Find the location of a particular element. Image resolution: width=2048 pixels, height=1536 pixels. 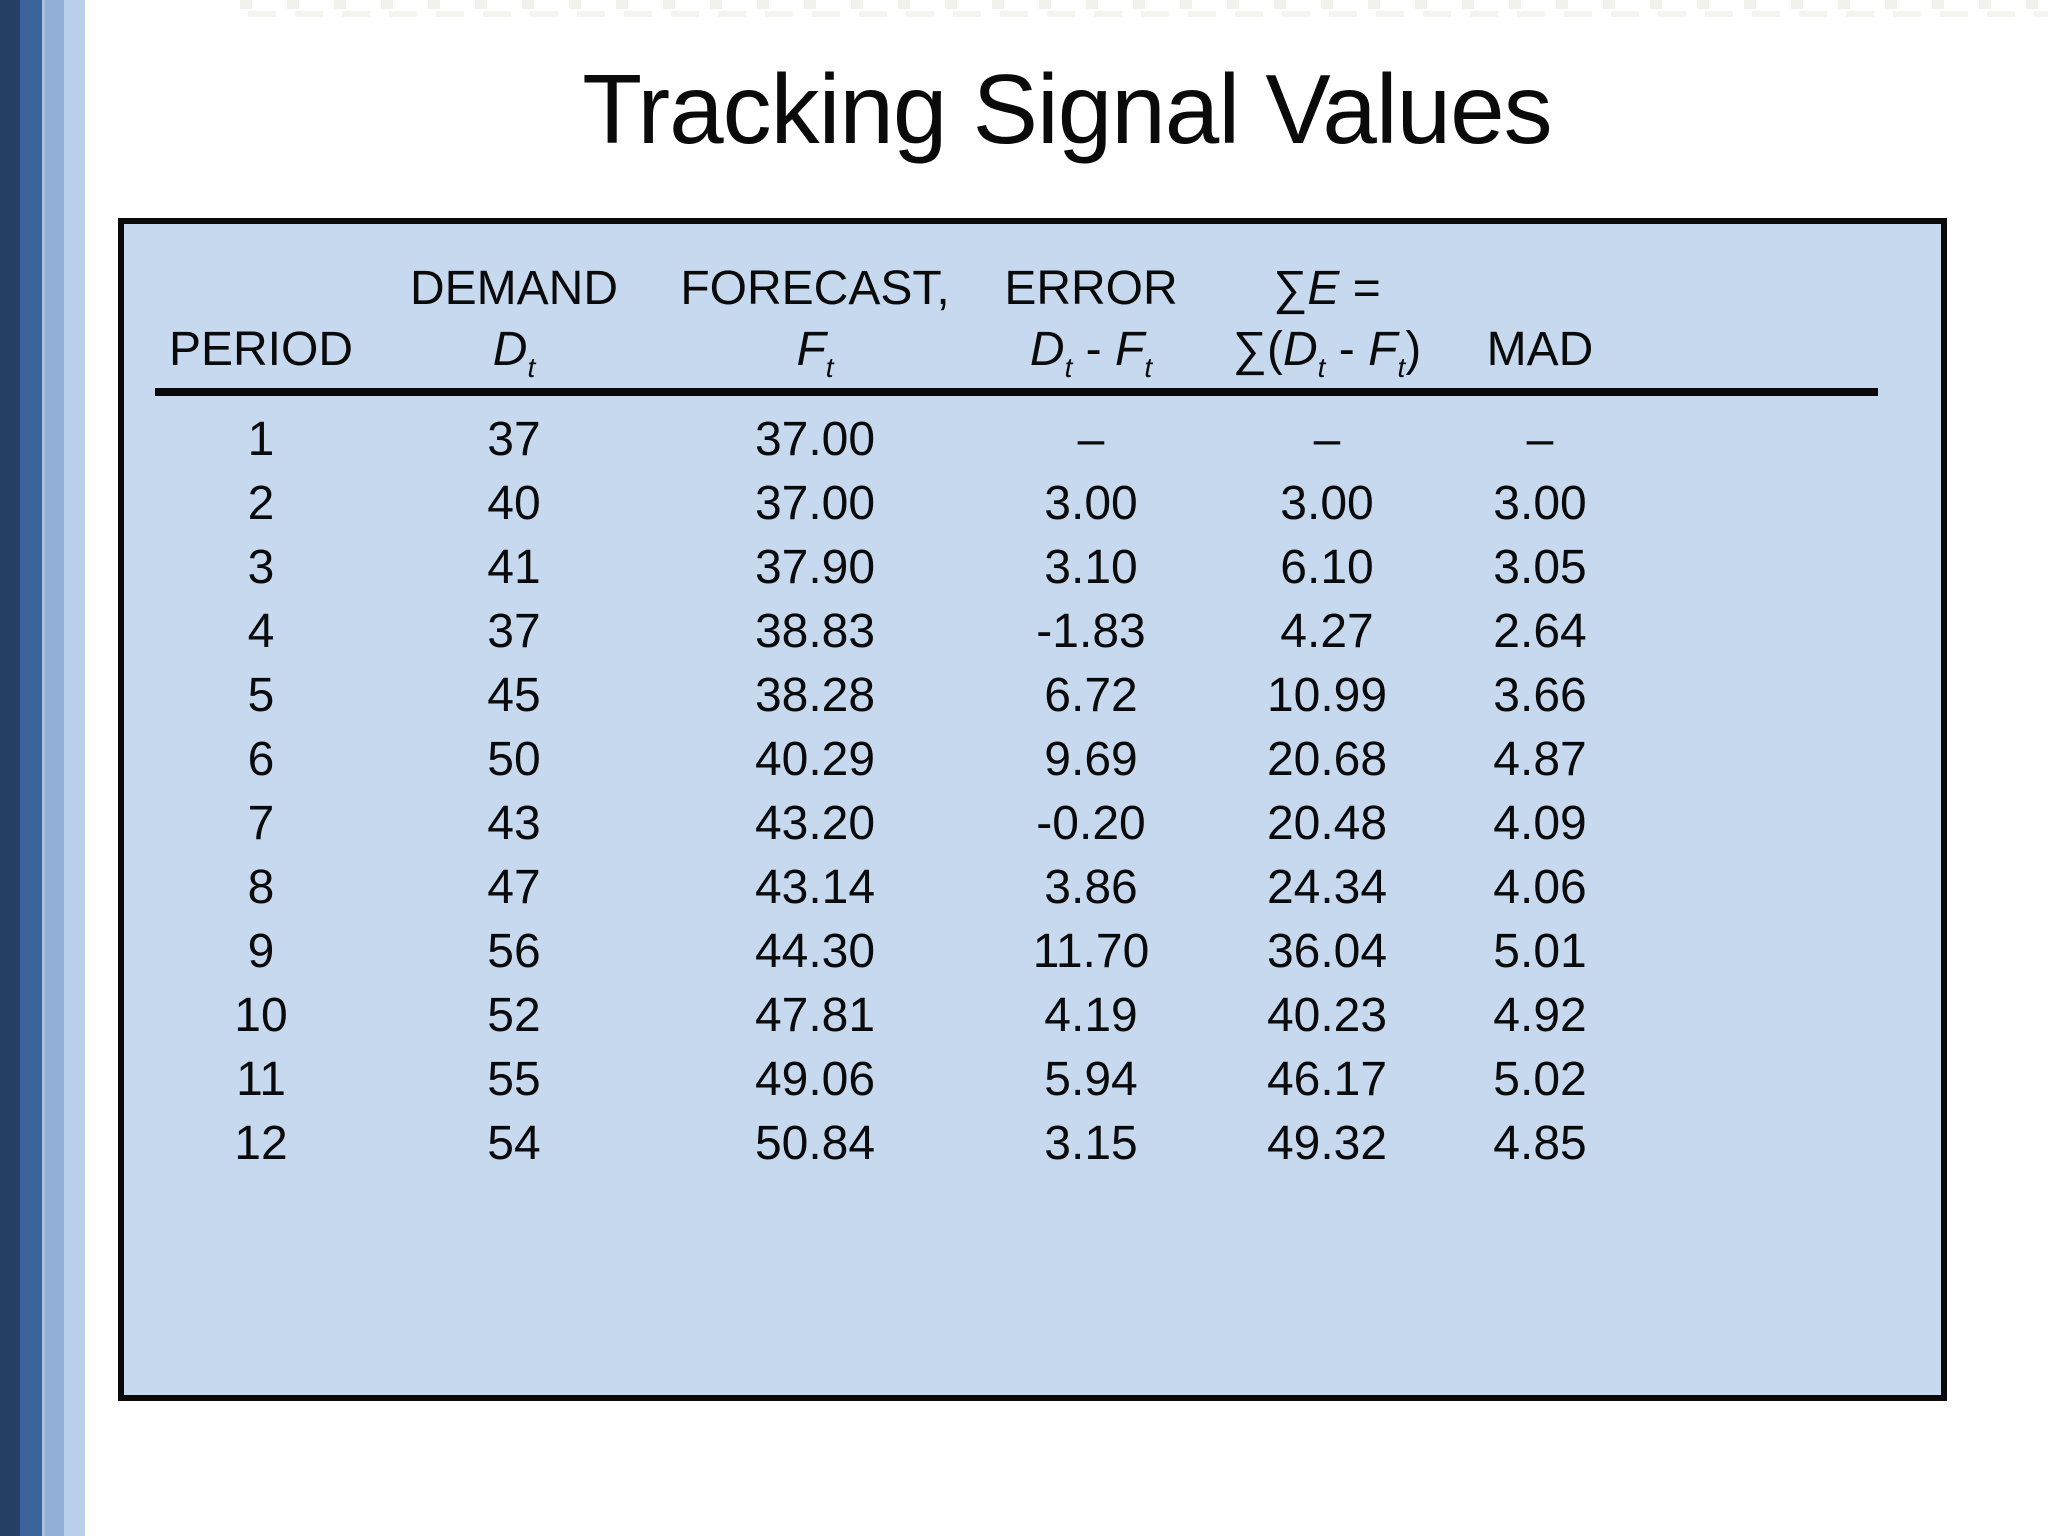

table-cell: 5 is located at coordinates (261, 695).